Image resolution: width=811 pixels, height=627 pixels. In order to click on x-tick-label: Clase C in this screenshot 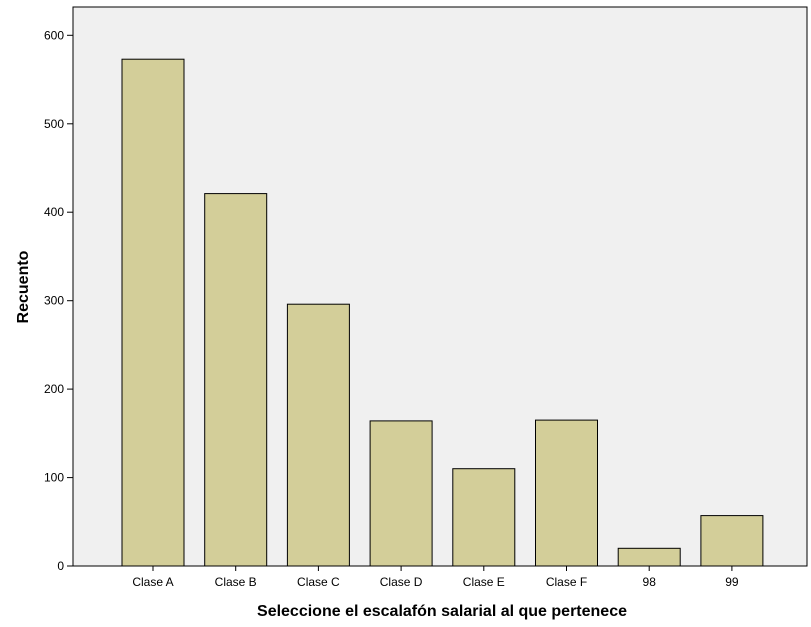, I will do `click(318, 582)`.